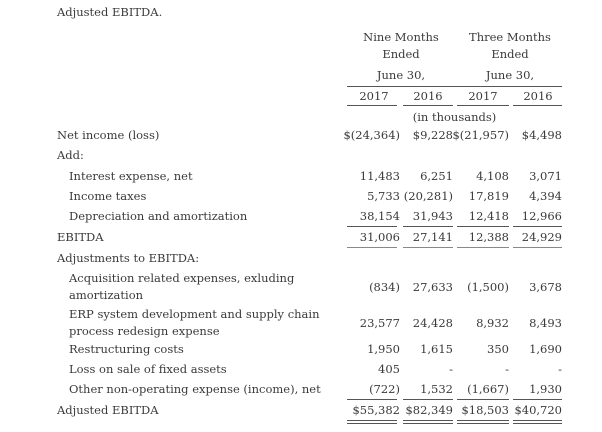 This screenshot has height=432, width=602. I want to click on cell-depreciation-1: 38,154, so click(379, 216).